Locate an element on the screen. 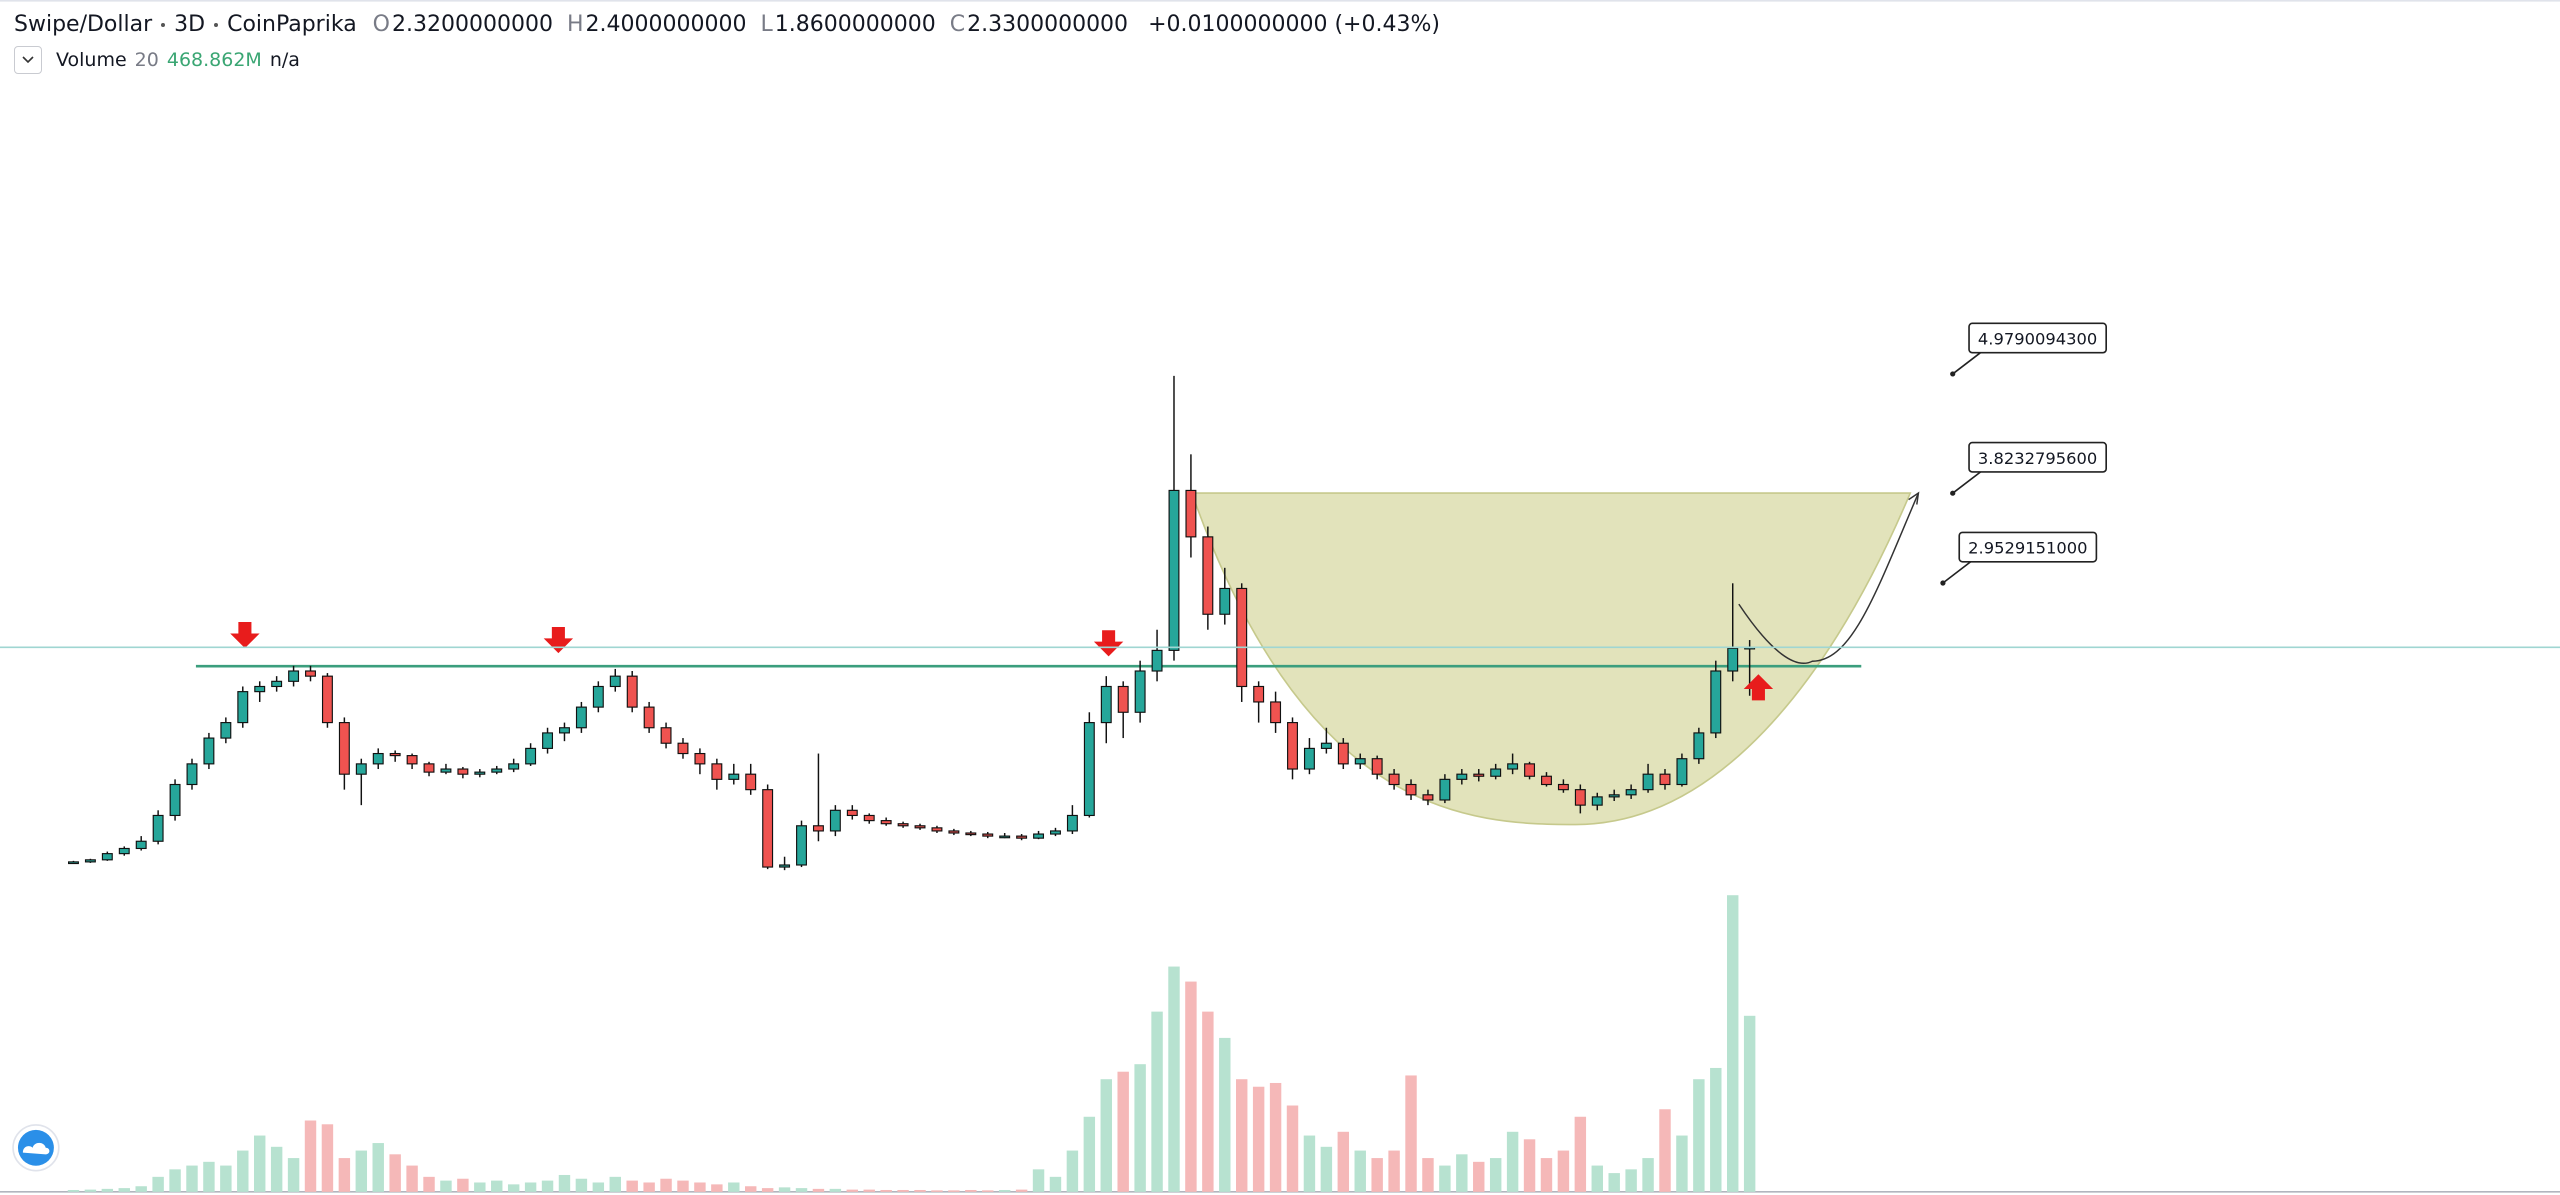 This screenshot has height=1195, width=2560. ohlc-value: 2.3300000000 is located at coordinates (1048, 24).